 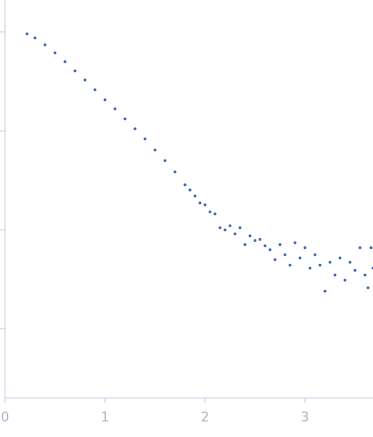 What do you see at coordinates (205, 418) in the screenshot?
I see `x-tick-label: 2` at bounding box center [205, 418].